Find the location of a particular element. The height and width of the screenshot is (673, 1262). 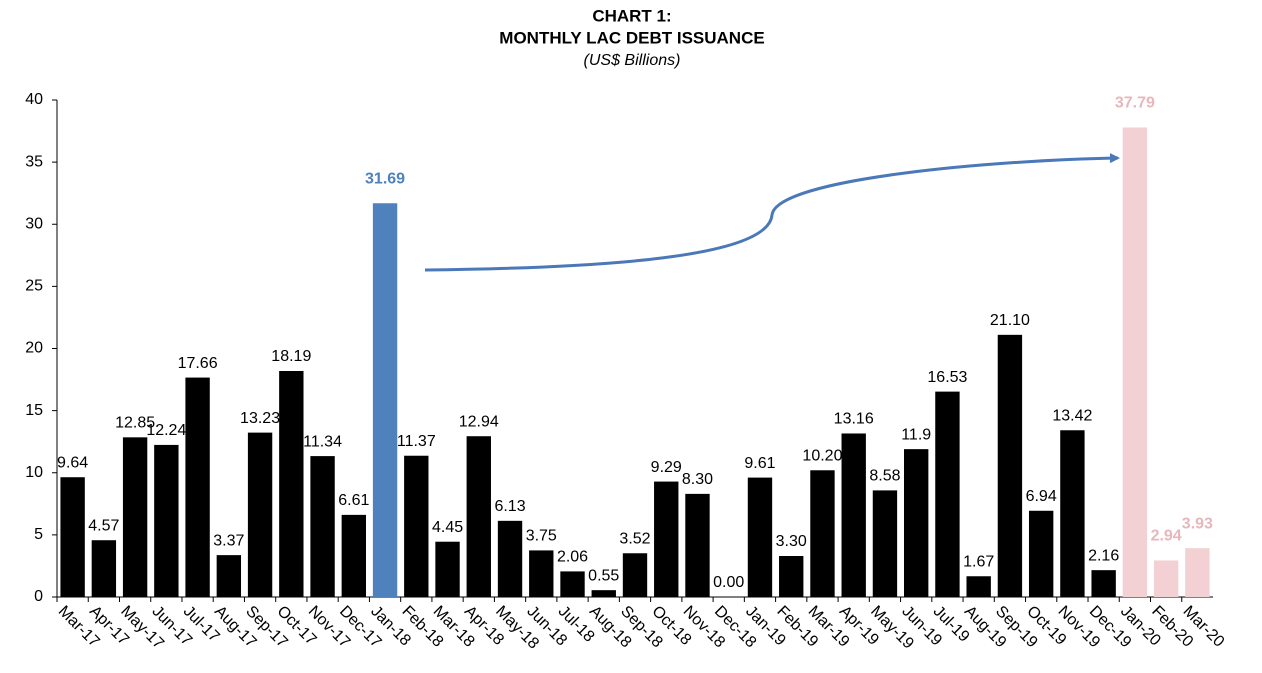

y-tick-label: 5 is located at coordinates (38, 534).